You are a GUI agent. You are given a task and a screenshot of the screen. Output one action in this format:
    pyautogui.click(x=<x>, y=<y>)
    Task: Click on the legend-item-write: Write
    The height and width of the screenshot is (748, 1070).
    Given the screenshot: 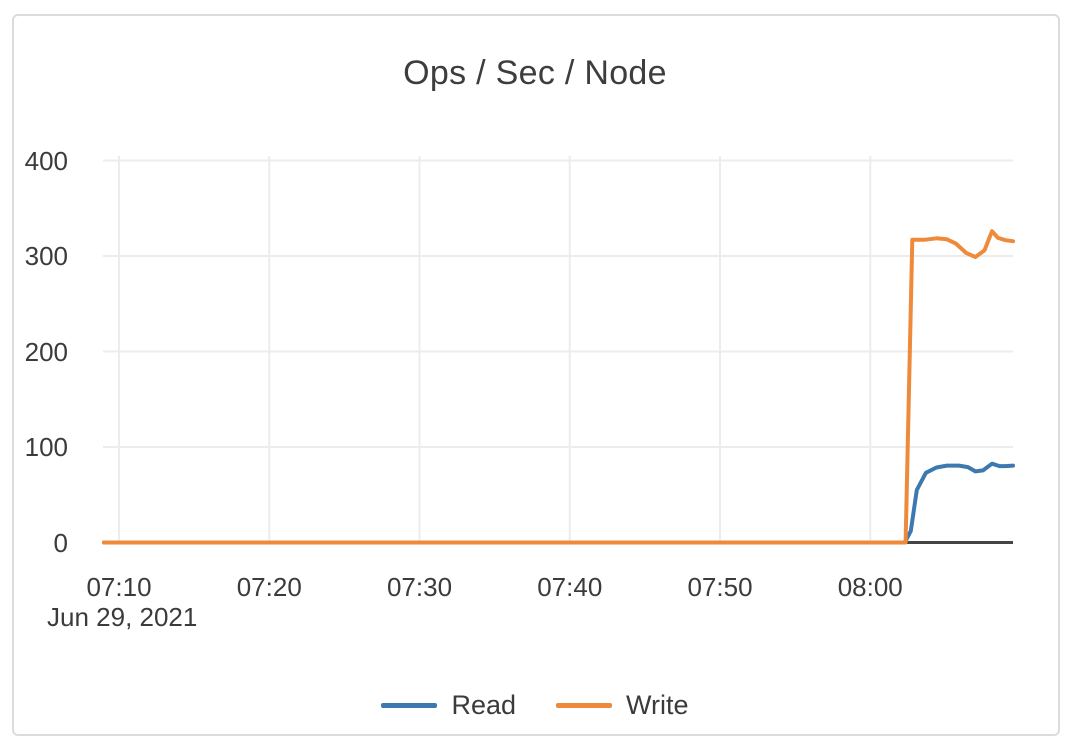 What is the action you would take?
    pyautogui.click(x=622, y=705)
    